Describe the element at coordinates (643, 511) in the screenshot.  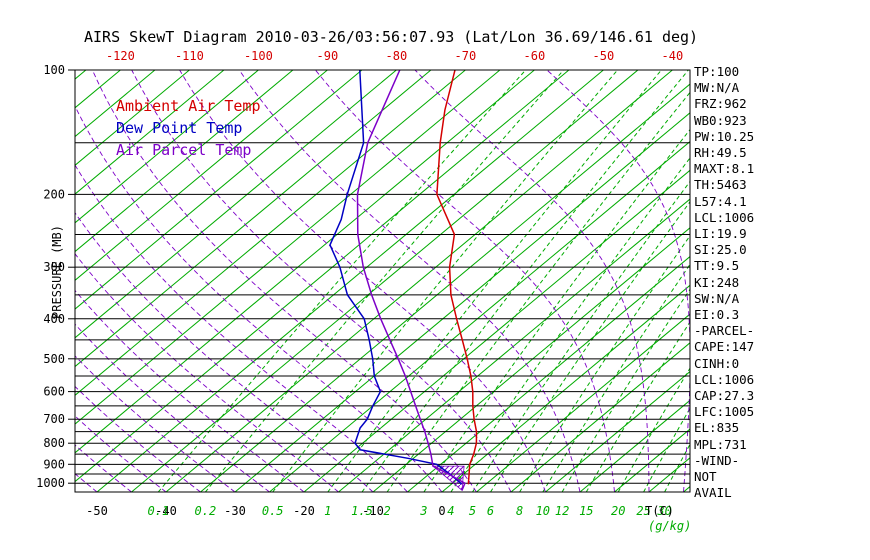
I see `mixing-ratio-tick: 25` at that location.